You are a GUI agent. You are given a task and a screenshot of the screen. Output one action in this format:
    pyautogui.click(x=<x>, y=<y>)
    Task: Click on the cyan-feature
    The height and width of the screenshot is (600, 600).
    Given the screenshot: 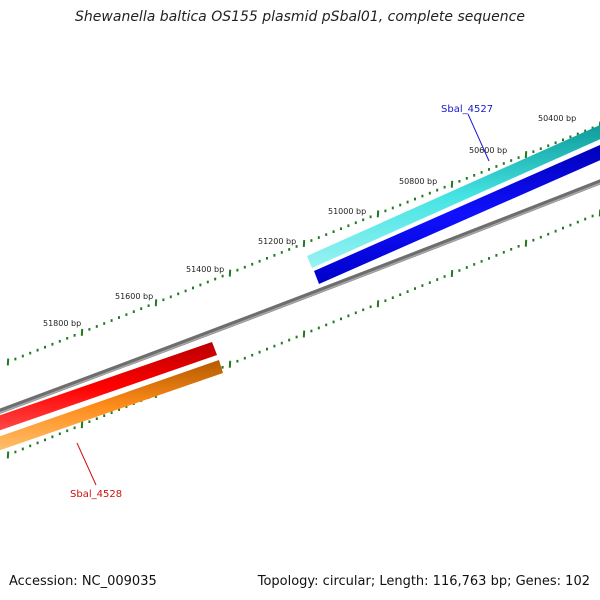 What is the action you would take?
    pyautogui.click(x=453, y=196)
    